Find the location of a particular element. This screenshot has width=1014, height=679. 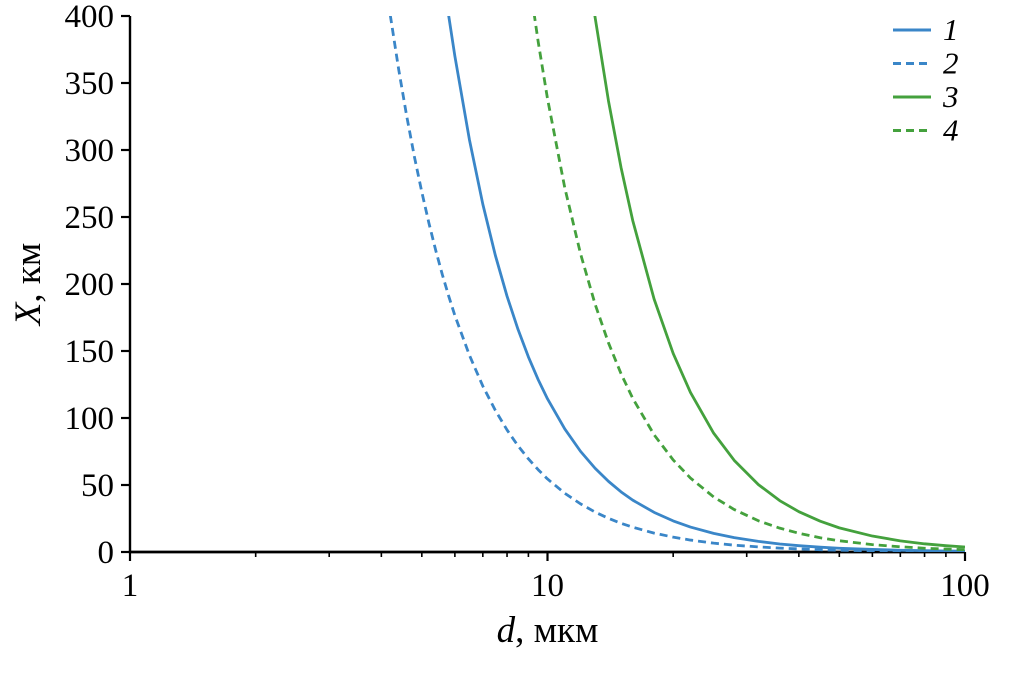

legend-label-3: 3 is located at coordinates (950, 96).